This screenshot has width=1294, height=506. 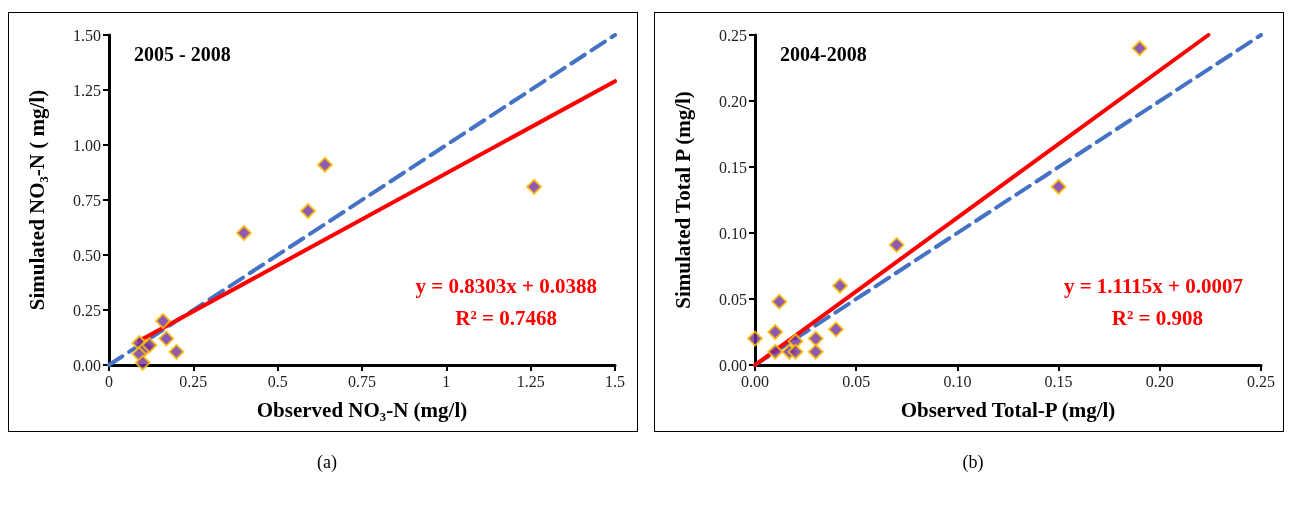 What do you see at coordinates (1159, 381) in the screenshot?
I see `x-tick-label: 0.20` at bounding box center [1159, 381].